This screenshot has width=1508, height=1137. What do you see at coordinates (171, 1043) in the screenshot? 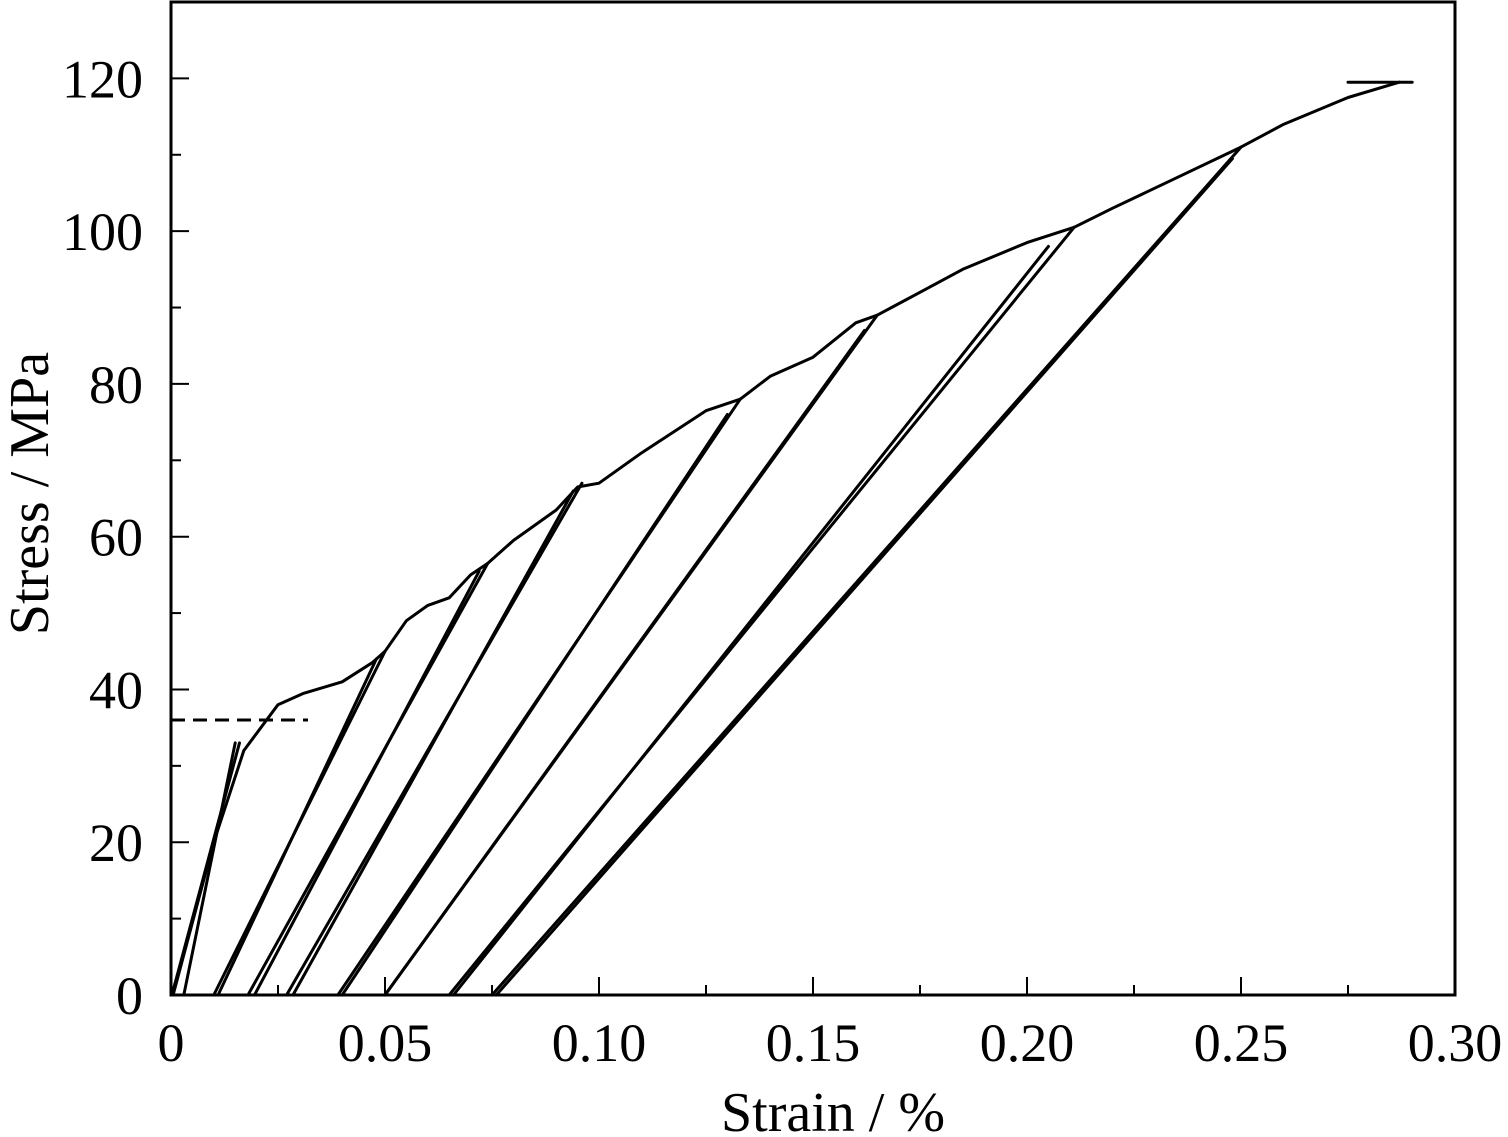
I see `x-tick-label: 0` at bounding box center [171, 1043].